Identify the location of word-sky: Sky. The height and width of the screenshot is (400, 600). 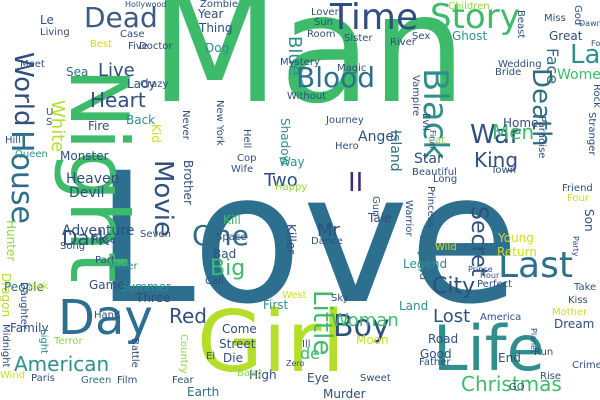
(340, 298).